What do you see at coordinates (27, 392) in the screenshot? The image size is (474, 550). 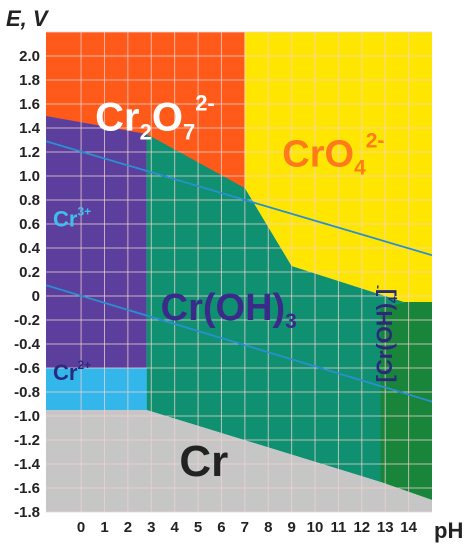 I see `y-tick-label: -0.8` at bounding box center [27, 392].